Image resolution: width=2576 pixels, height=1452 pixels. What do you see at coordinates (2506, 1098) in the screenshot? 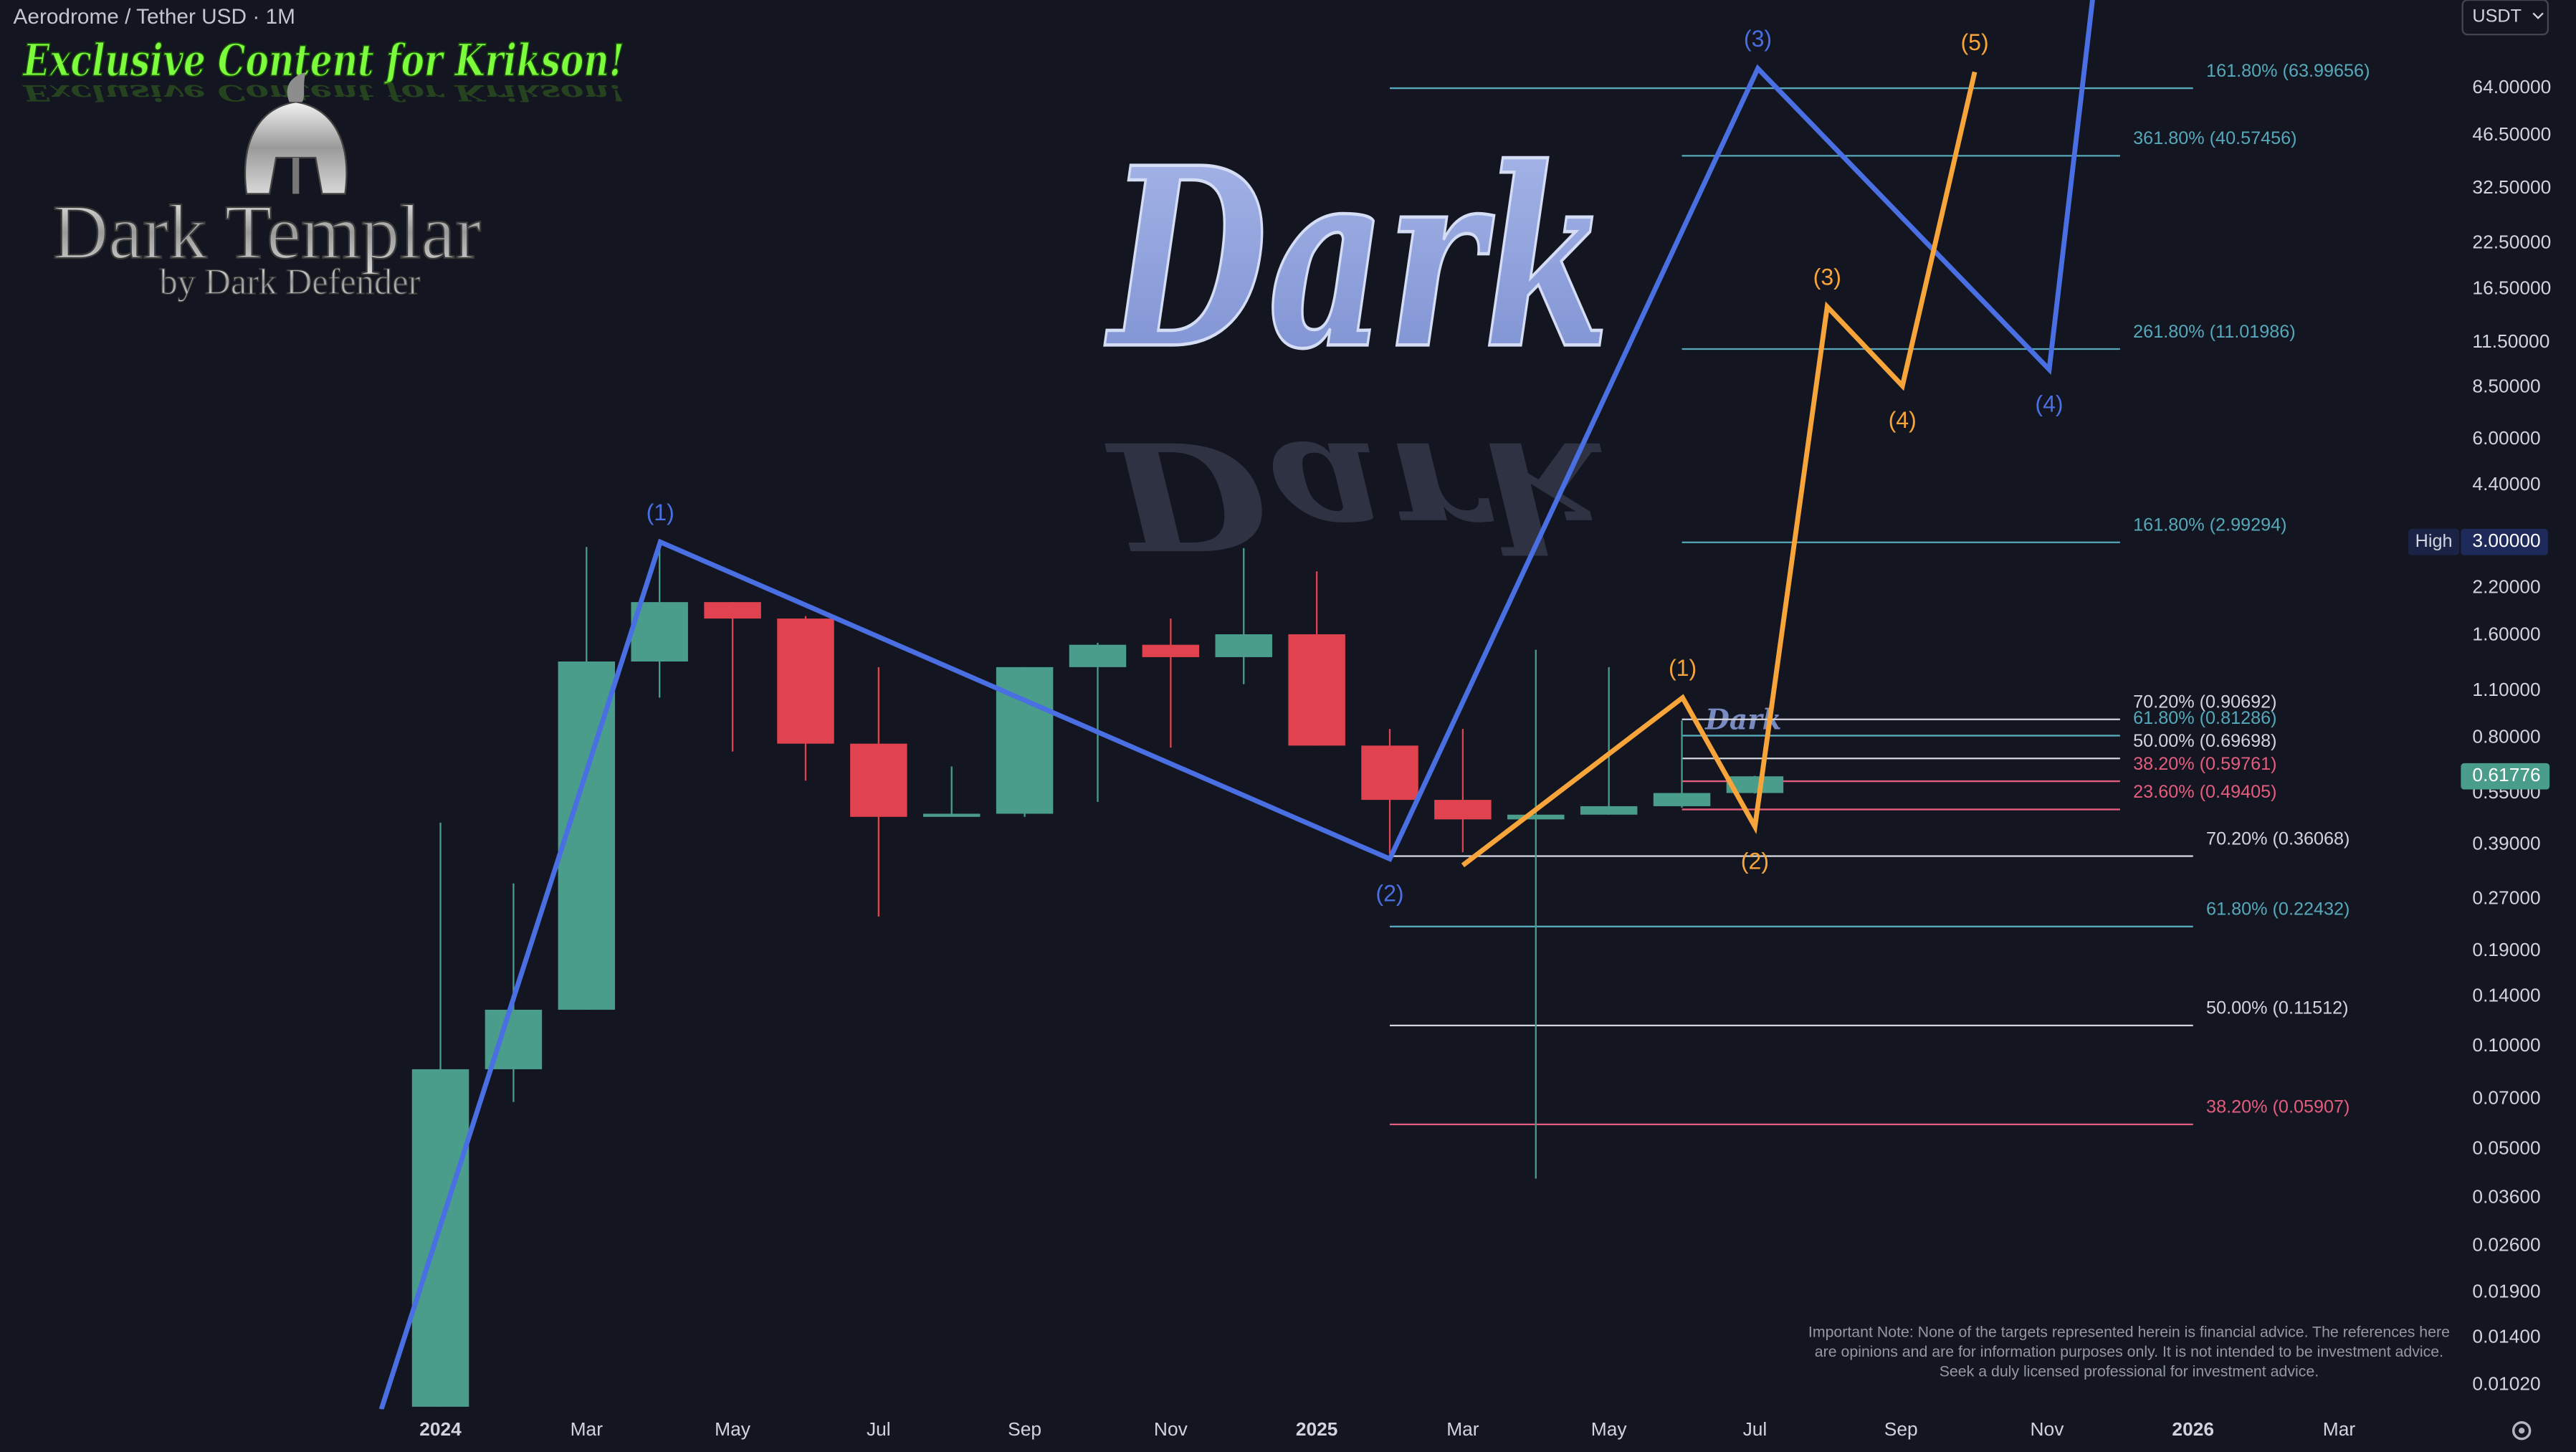
I see `y-tick-label: 0.07000` at bounding box center [2506, 1098].